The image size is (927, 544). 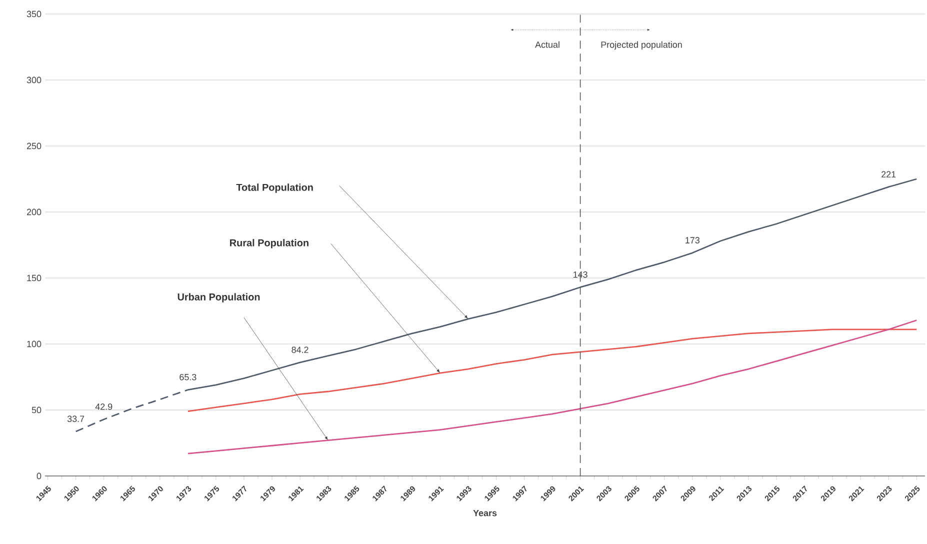 I want to click on annotation: 42.9, so click(x=103, y=407).